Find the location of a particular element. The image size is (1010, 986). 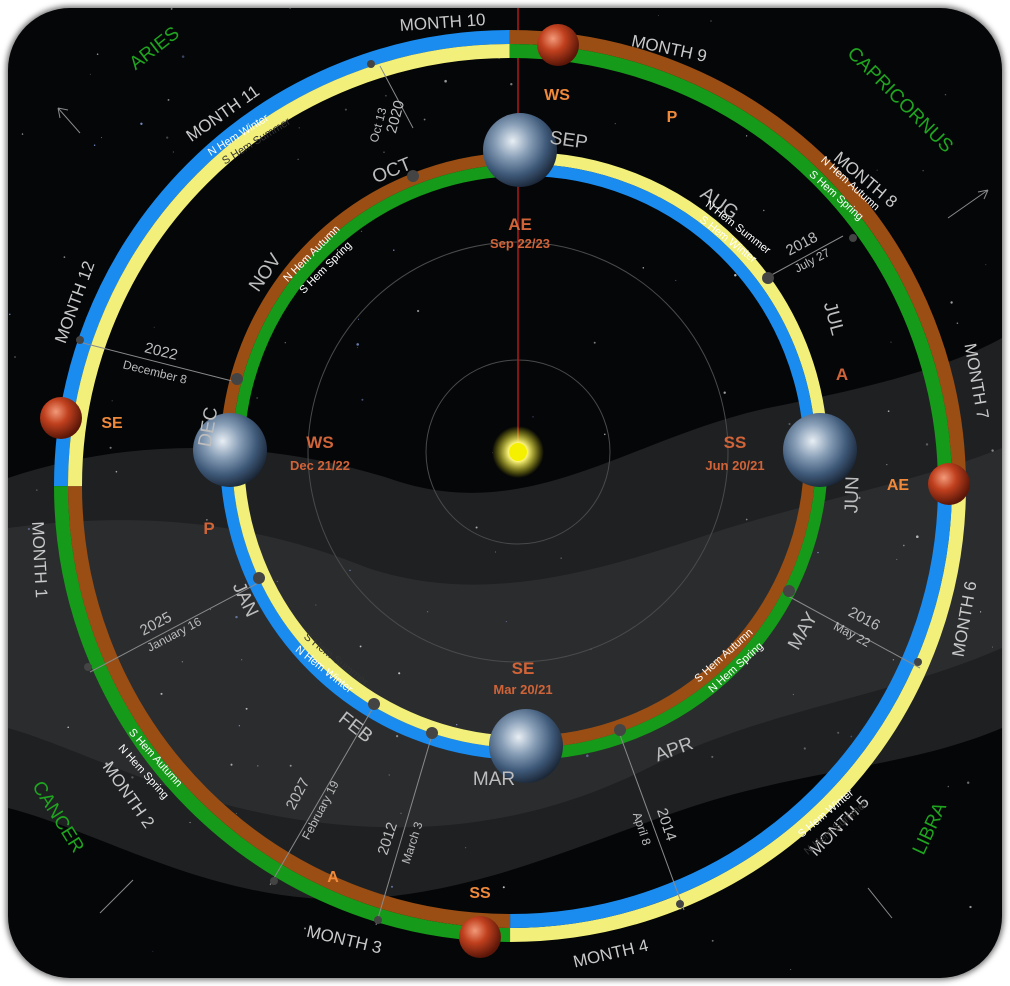

inner-event-label: P is located at coordinates (208, 528).